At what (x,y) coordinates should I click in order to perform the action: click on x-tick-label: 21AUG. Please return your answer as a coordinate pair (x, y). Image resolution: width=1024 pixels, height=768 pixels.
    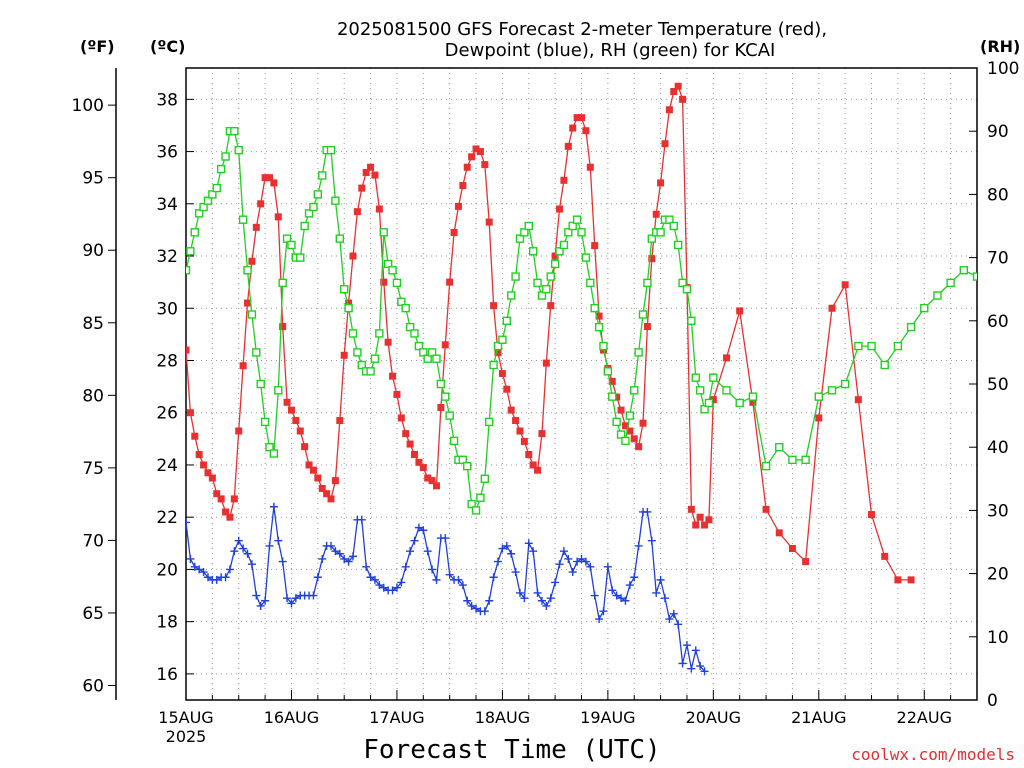
    Looking at the image, I should click on (818, 717).